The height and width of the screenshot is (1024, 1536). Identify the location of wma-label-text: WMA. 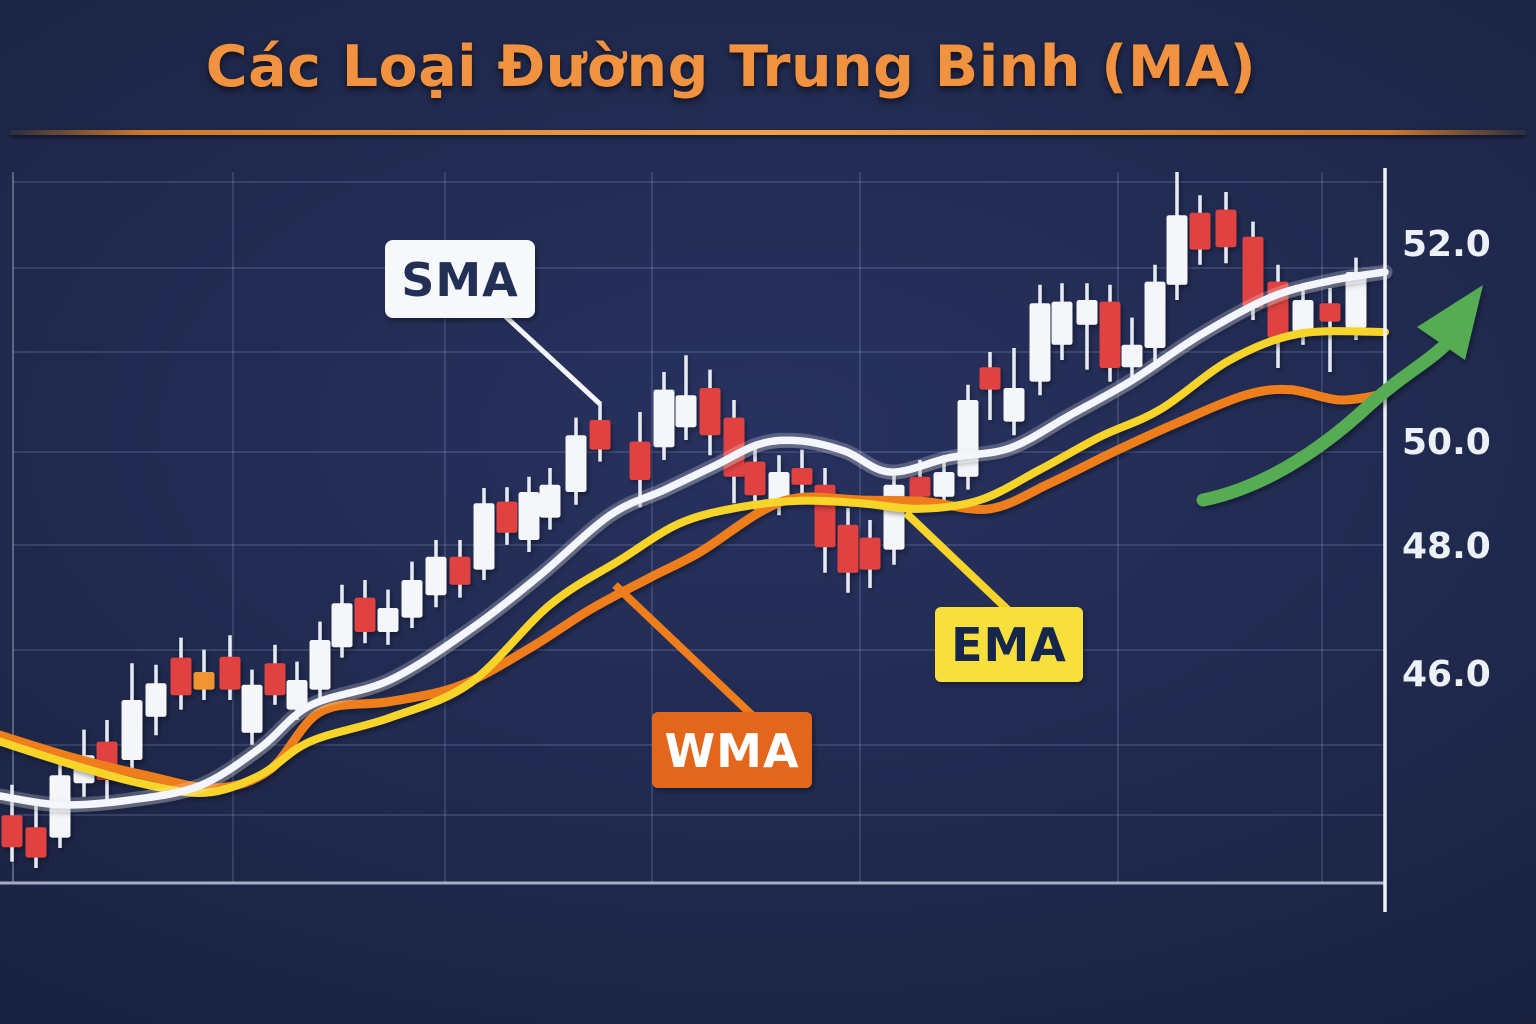
(731, 751).